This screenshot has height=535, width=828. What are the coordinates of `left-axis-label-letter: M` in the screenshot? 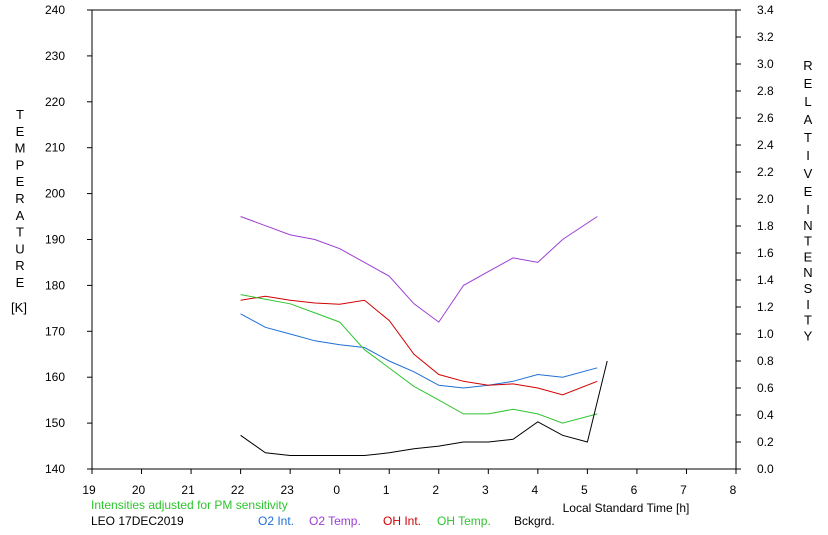 It's located at (20, 148).